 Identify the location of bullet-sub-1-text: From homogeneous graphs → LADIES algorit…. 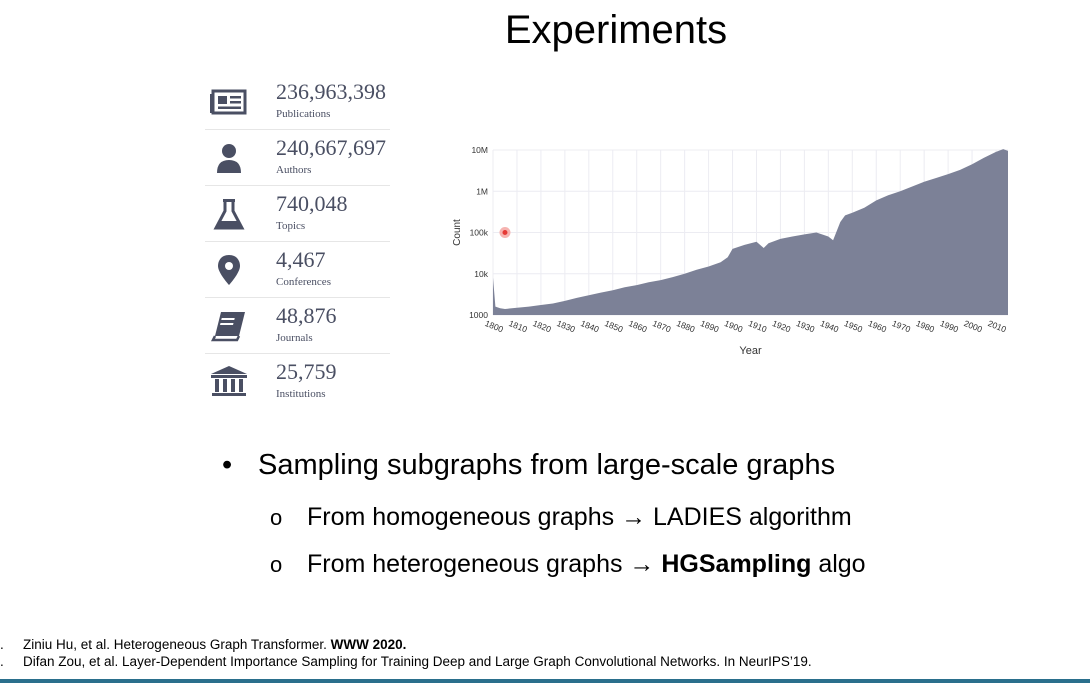
(579, 517).